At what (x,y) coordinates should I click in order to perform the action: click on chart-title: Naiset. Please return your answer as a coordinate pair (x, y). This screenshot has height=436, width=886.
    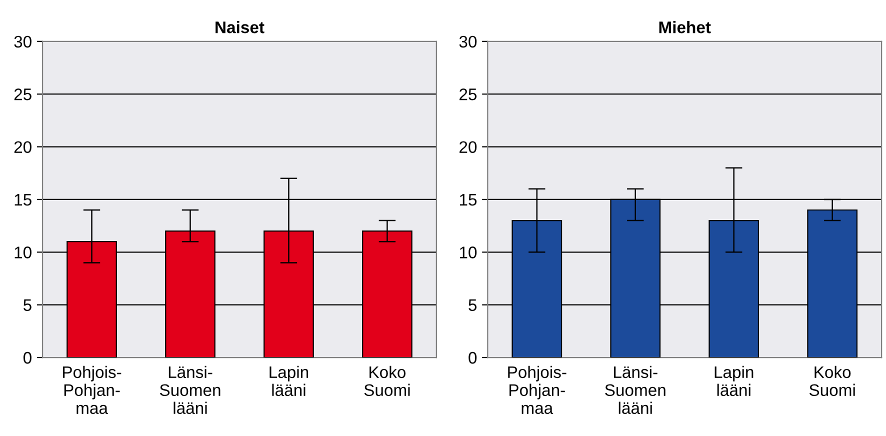
    Looking at the image, I should click on (240, 27).